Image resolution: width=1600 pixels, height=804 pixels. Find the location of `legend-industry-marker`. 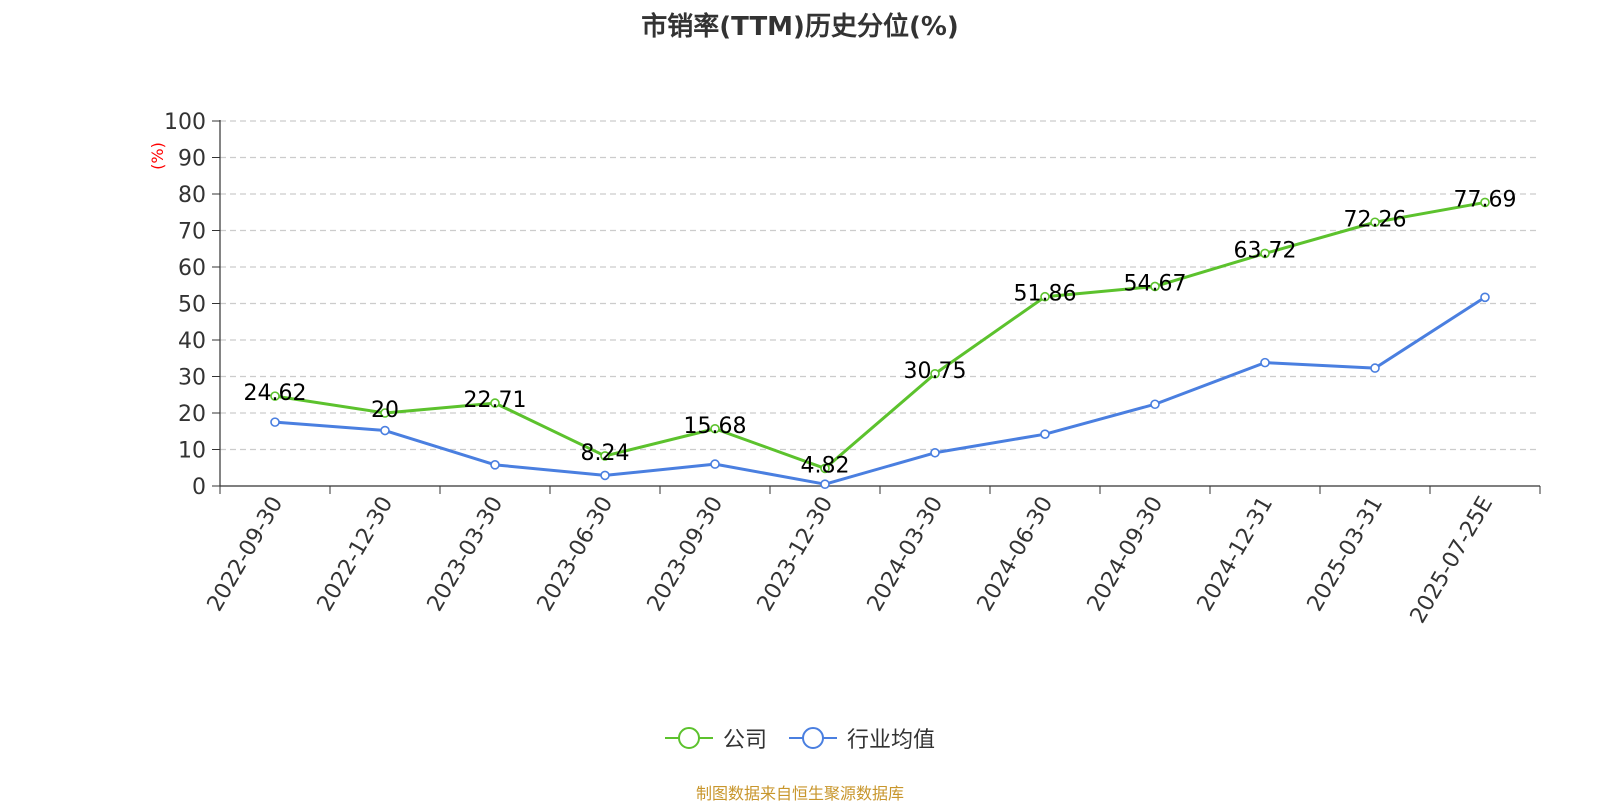

legend-industry-marker is located at coordinates (813, 738).